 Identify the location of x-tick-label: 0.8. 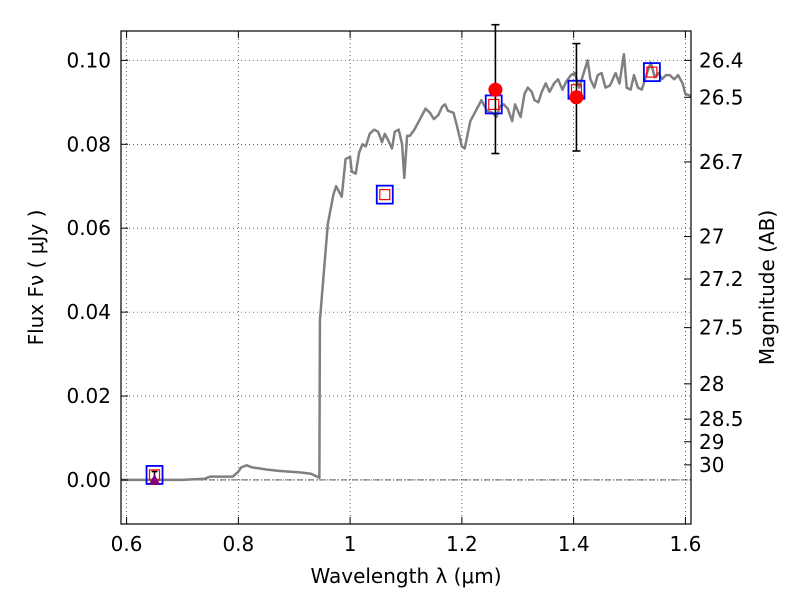
(238, 544).